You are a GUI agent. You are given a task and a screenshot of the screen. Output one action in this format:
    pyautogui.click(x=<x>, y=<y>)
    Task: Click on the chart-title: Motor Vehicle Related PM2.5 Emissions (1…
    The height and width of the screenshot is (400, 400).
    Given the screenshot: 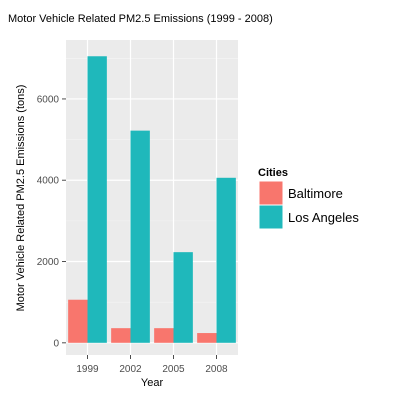 What is the action you would take?
    pyautogui.click(x=140, y=19)
    